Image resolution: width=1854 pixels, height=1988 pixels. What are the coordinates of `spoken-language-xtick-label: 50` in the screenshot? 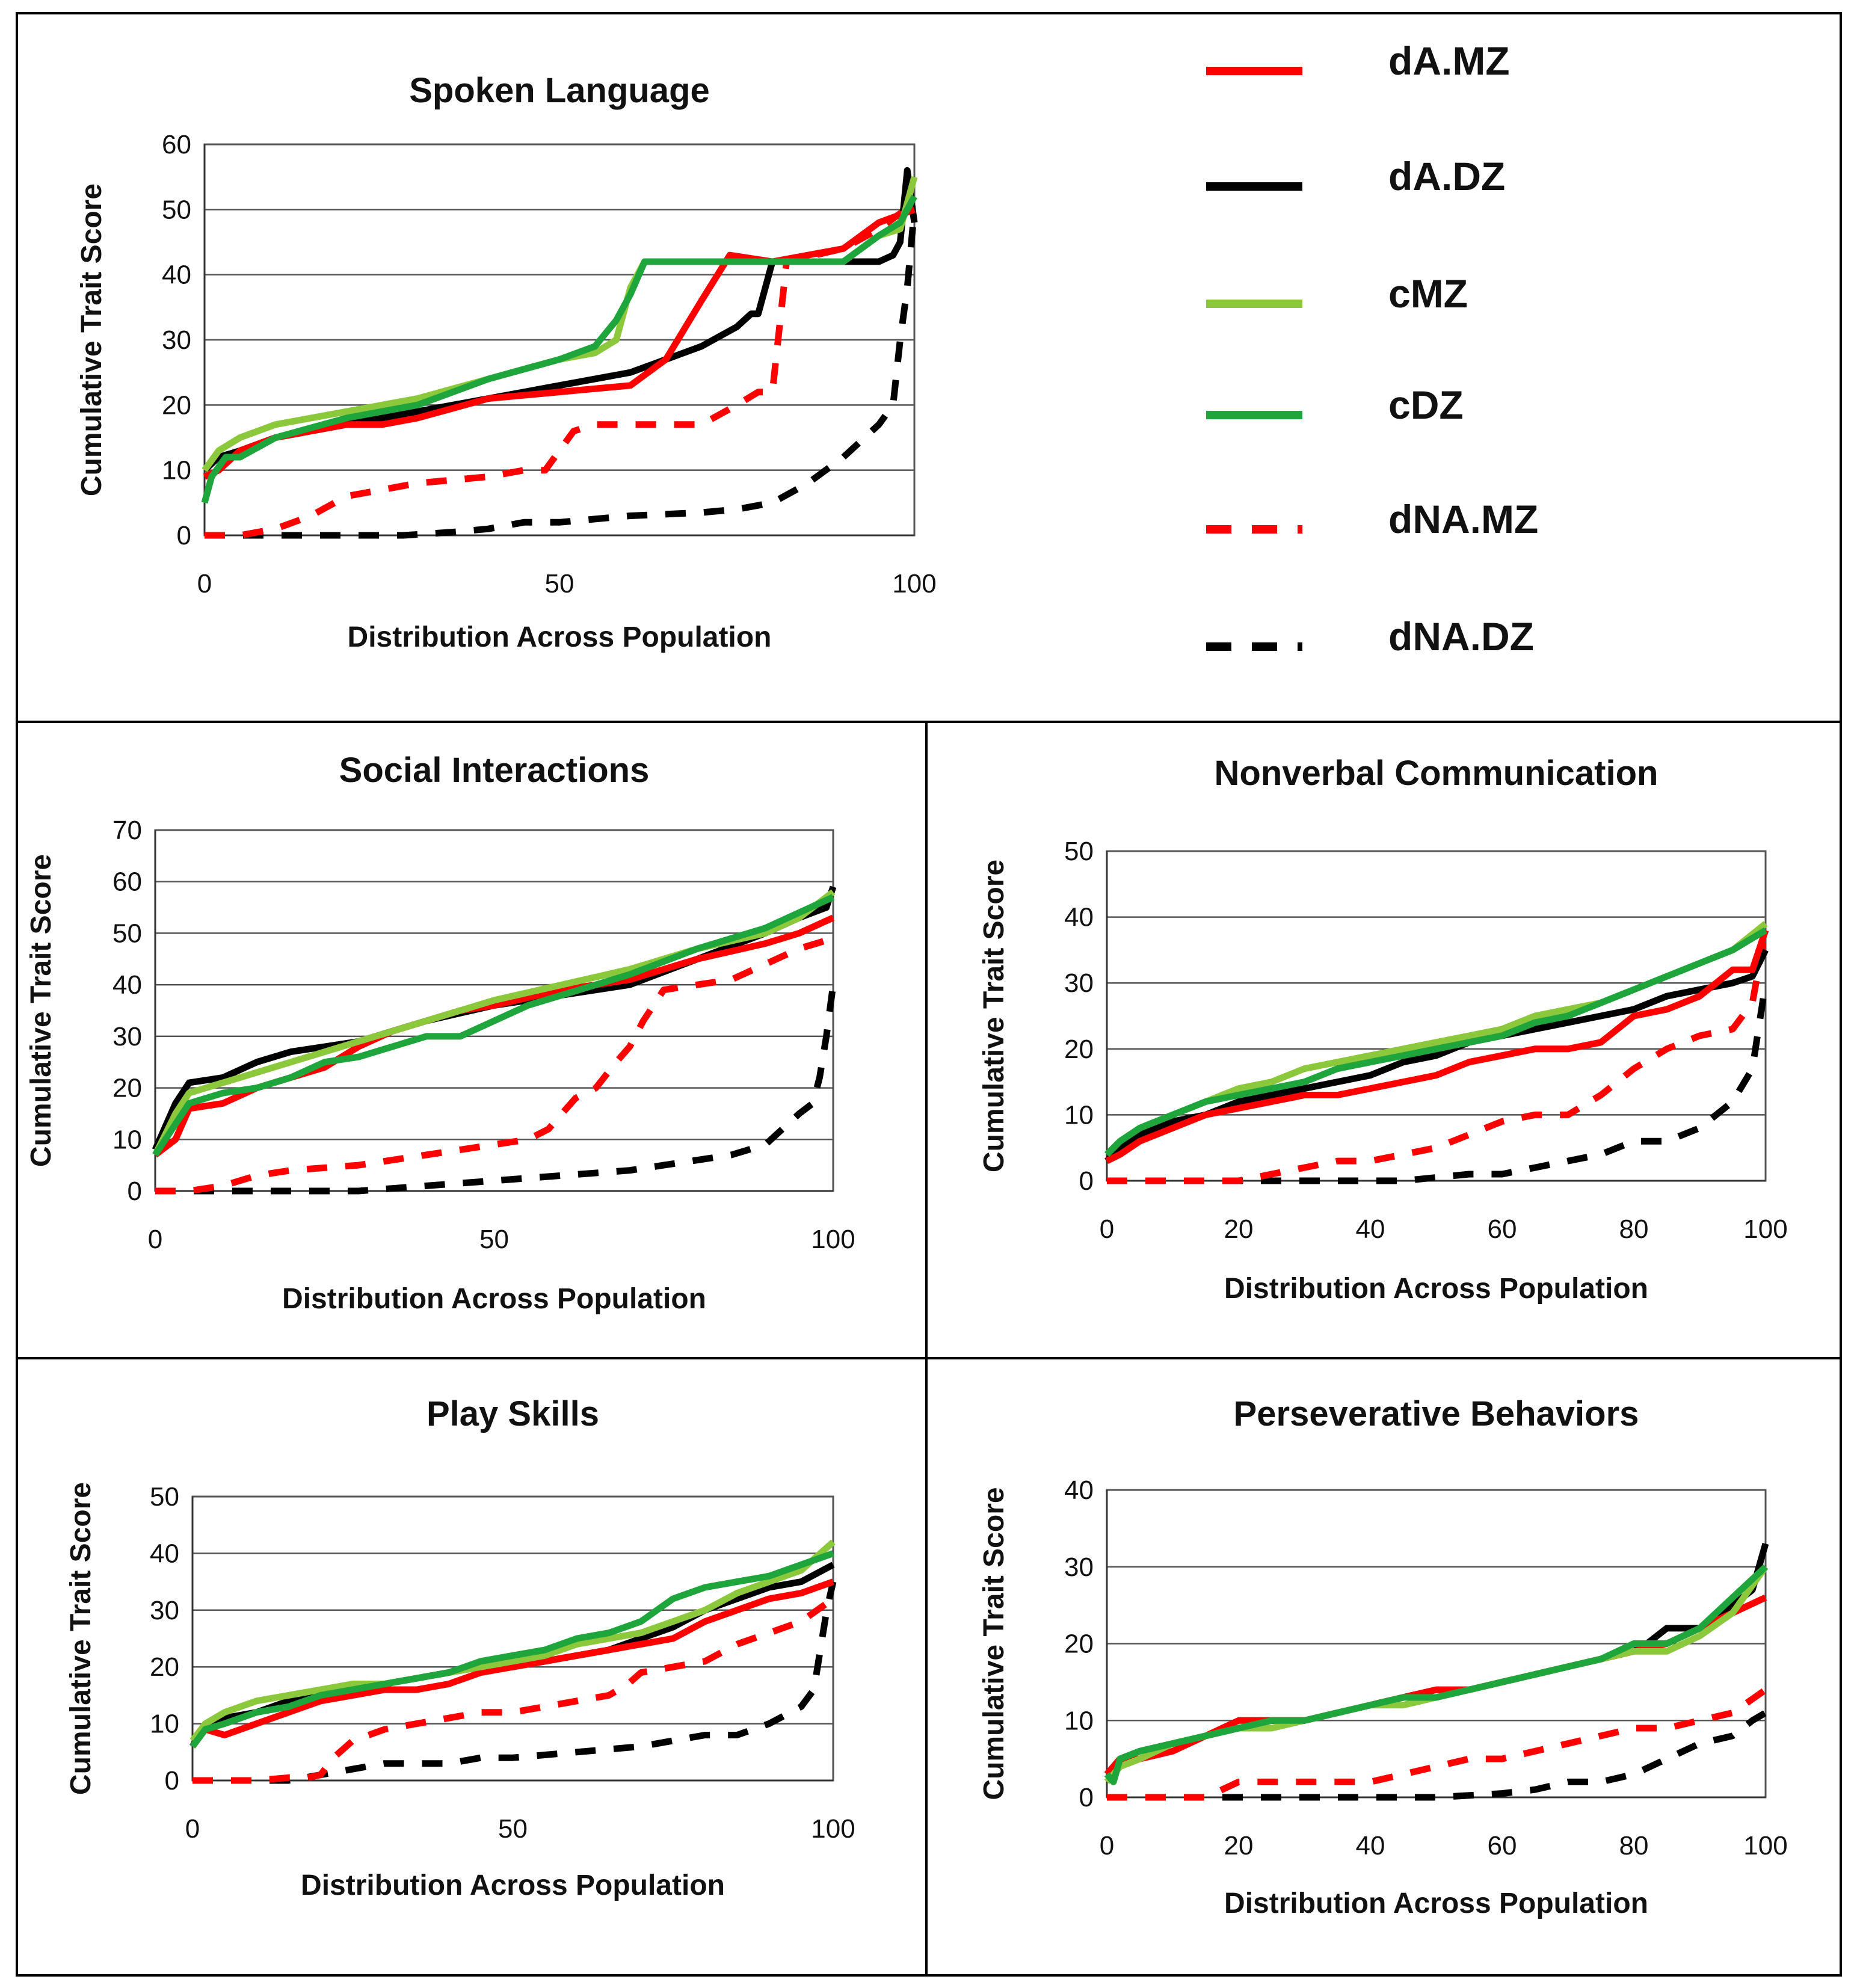 It's located at (559, 584).